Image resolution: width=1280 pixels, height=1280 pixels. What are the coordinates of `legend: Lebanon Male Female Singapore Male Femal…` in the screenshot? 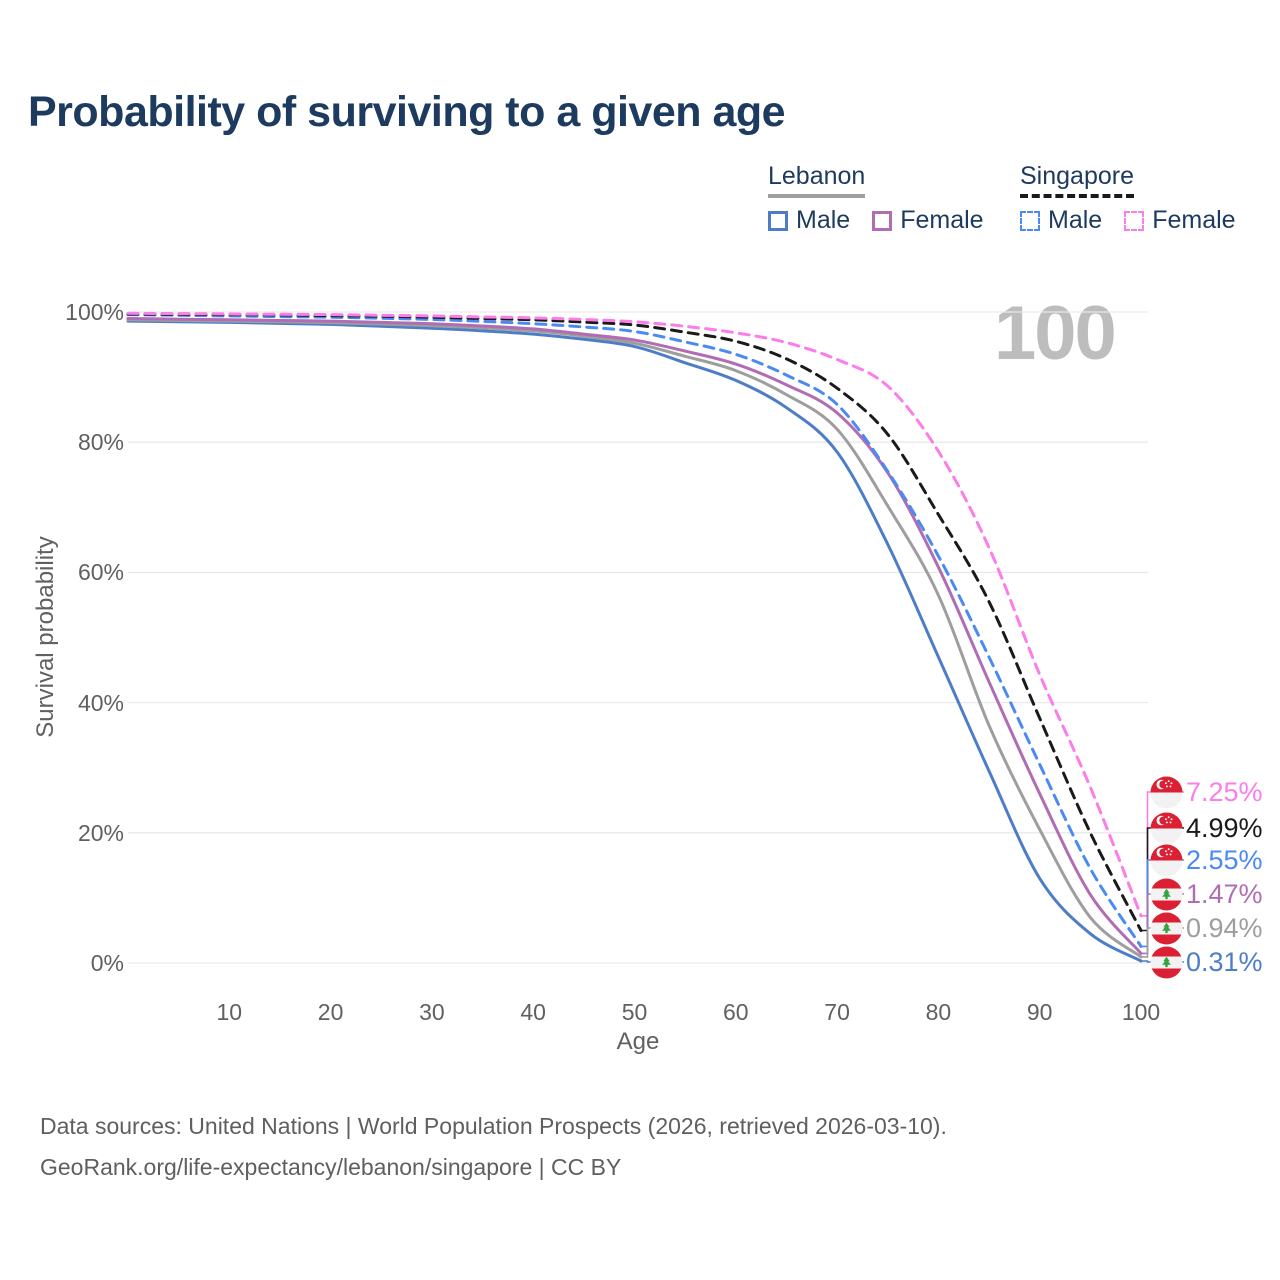 It's located at (640, 202).